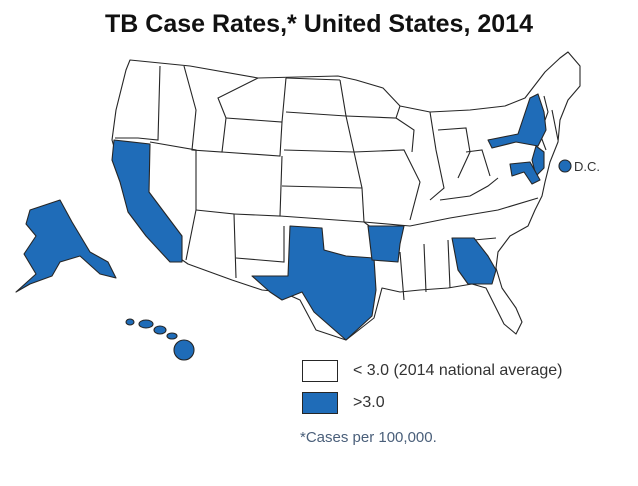  Describe the element at coordinates (386, 244) in the screenshot. I see `state-arkansas` at that location.